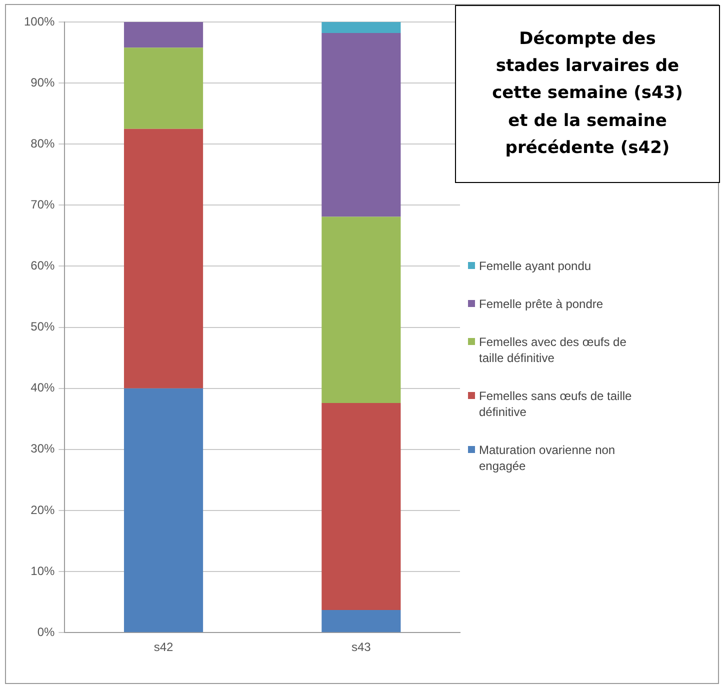 This screenshot has width=726, height=688. What do you see at coordinates (587, 94) in the screenshot?
I see `title-box: Décompte des stades larvaires de cette semaine (s43) et de la semaine précédente (s42)` at bounding box center [587, 94].